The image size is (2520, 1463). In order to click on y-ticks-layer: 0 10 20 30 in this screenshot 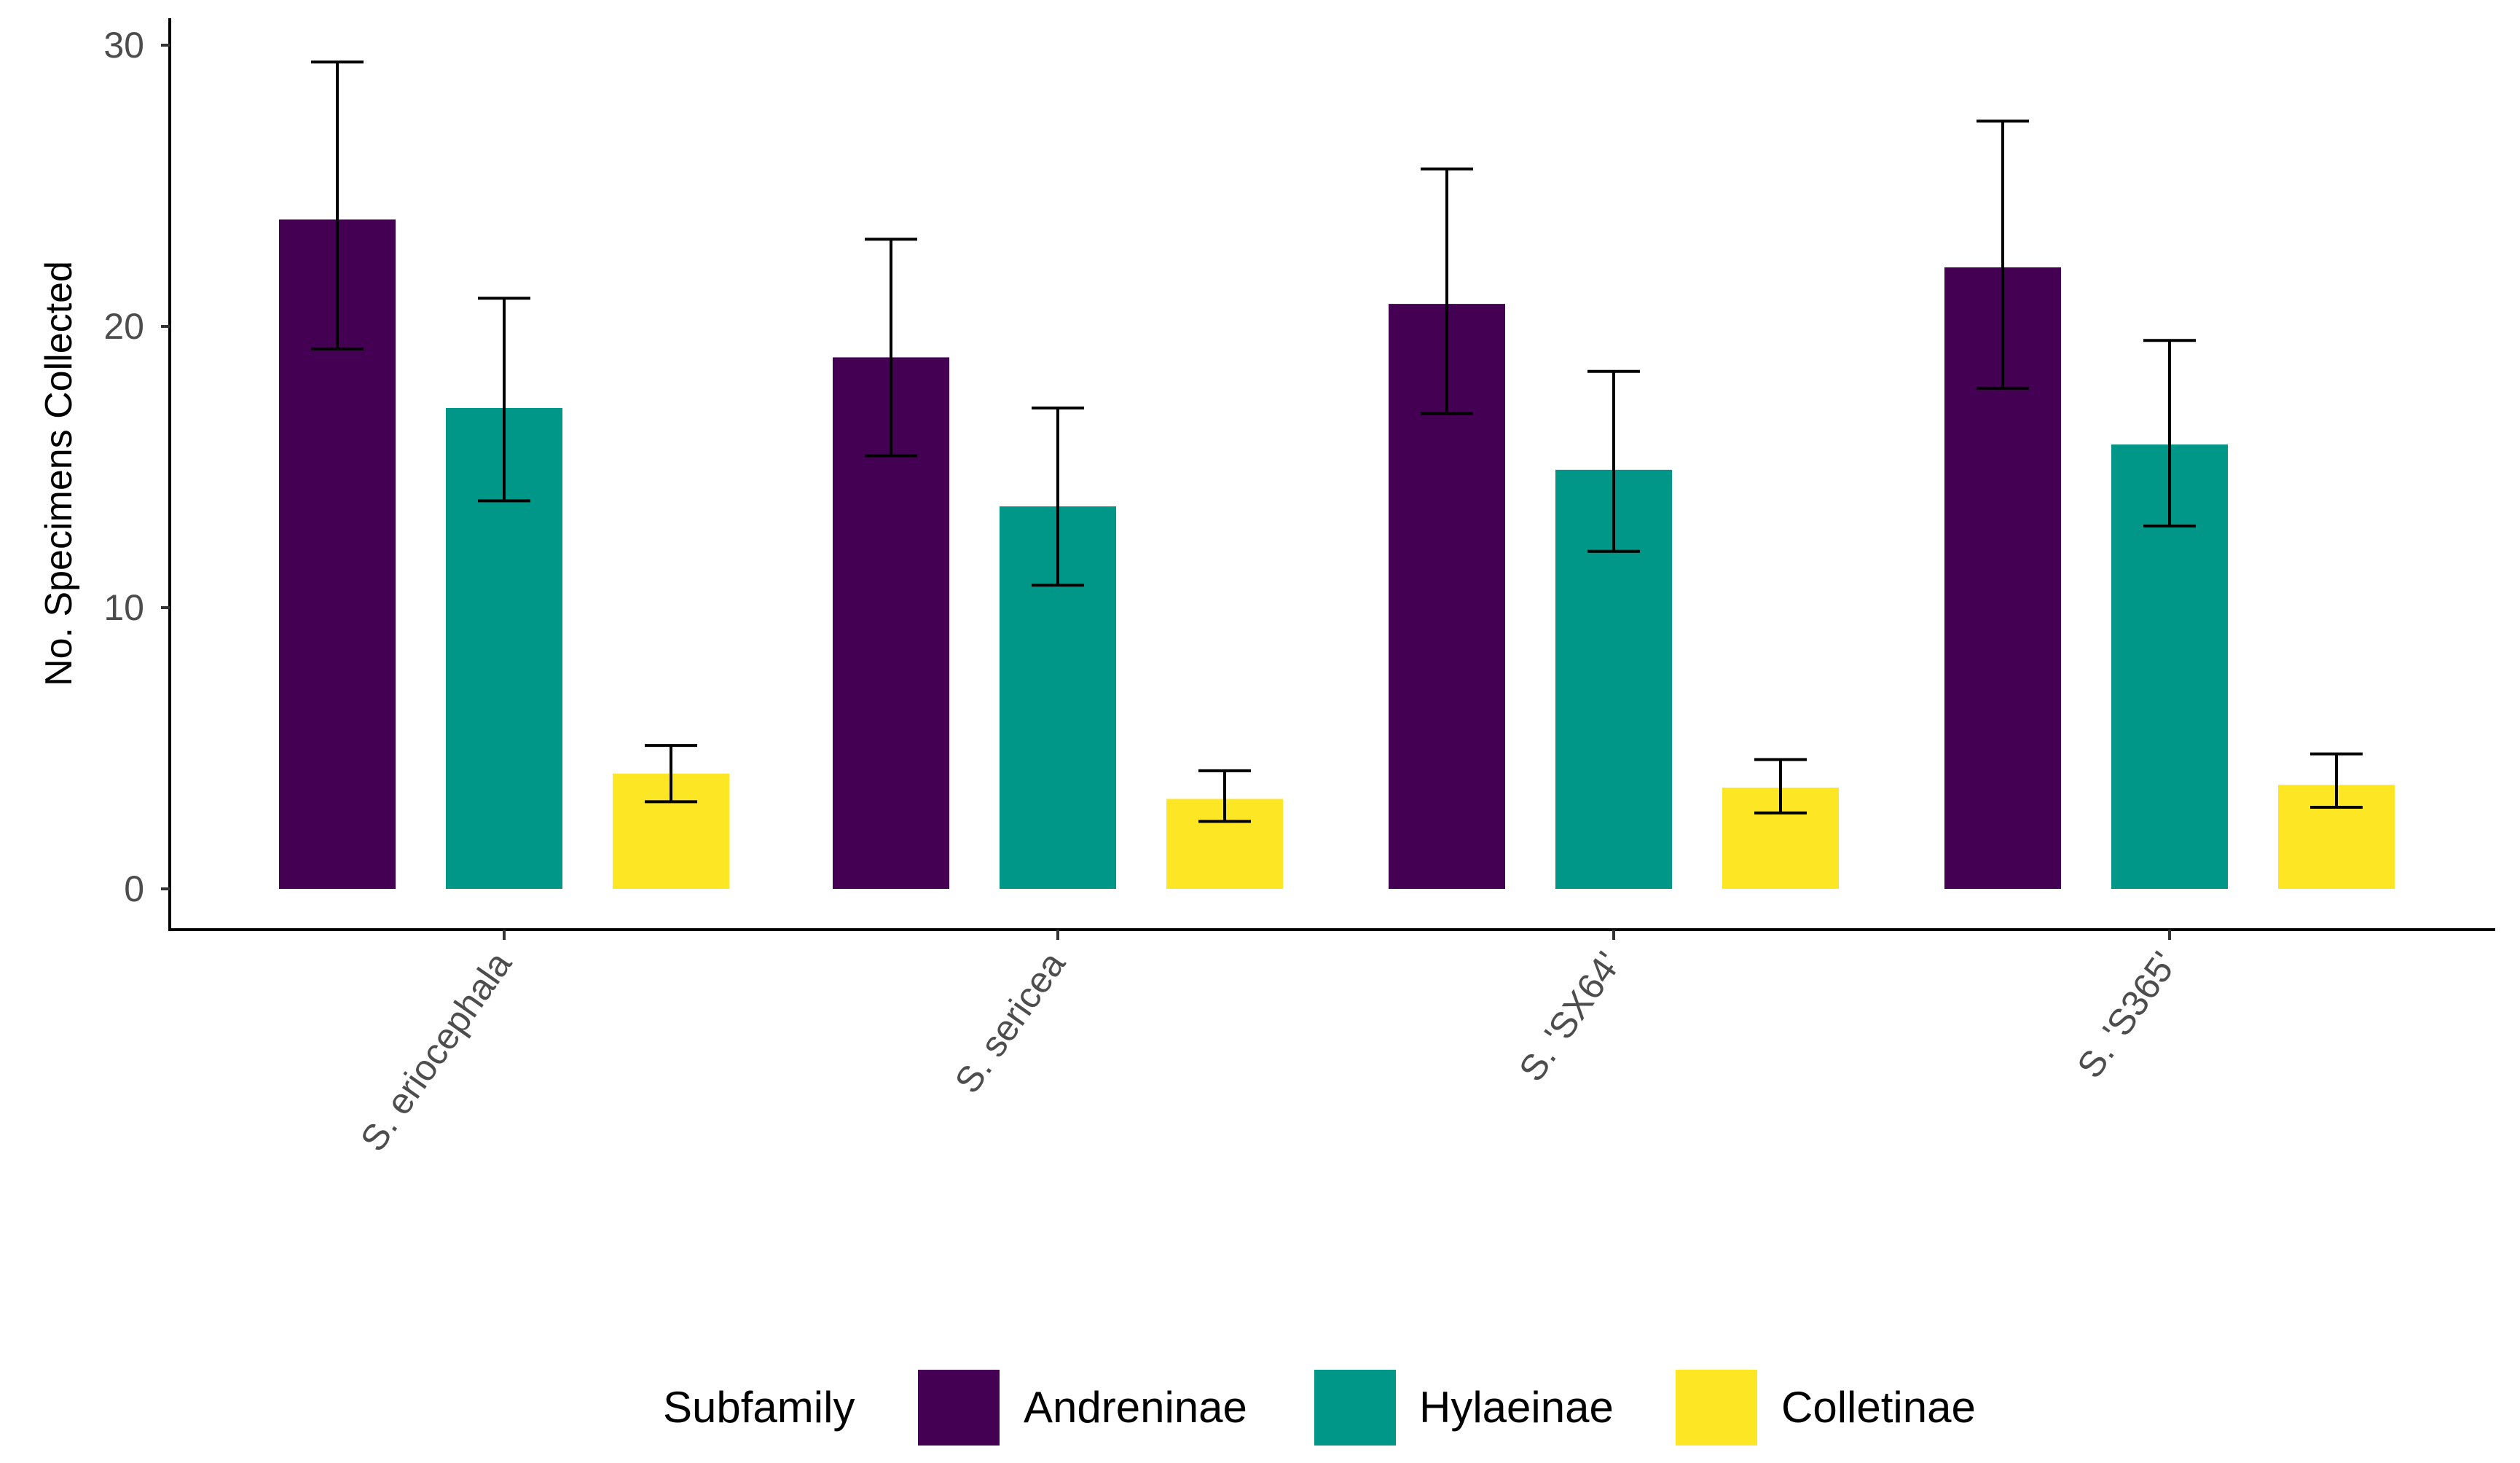, I will do `click(136, 467)`.